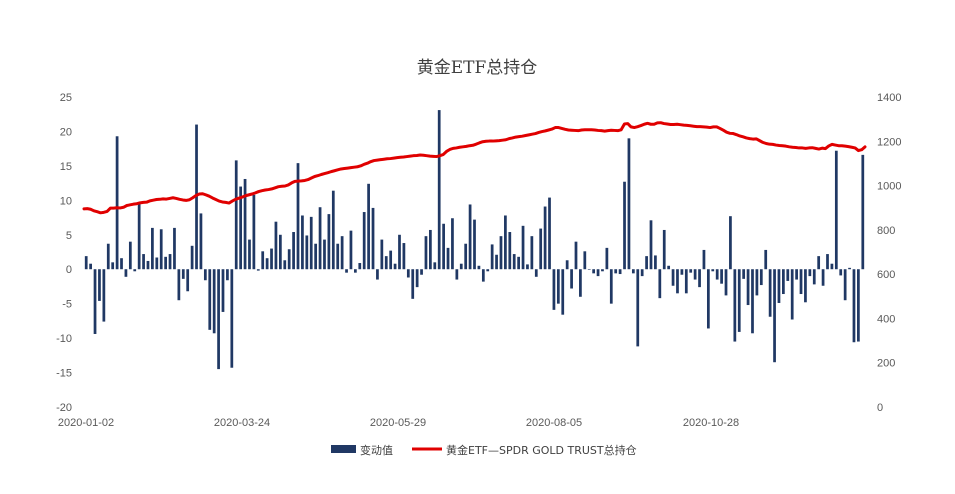 The image size is (955, 494). Describe the element at coordinates (69, 270) in the screenshot. I see `left-tick-label: 0` at that location.